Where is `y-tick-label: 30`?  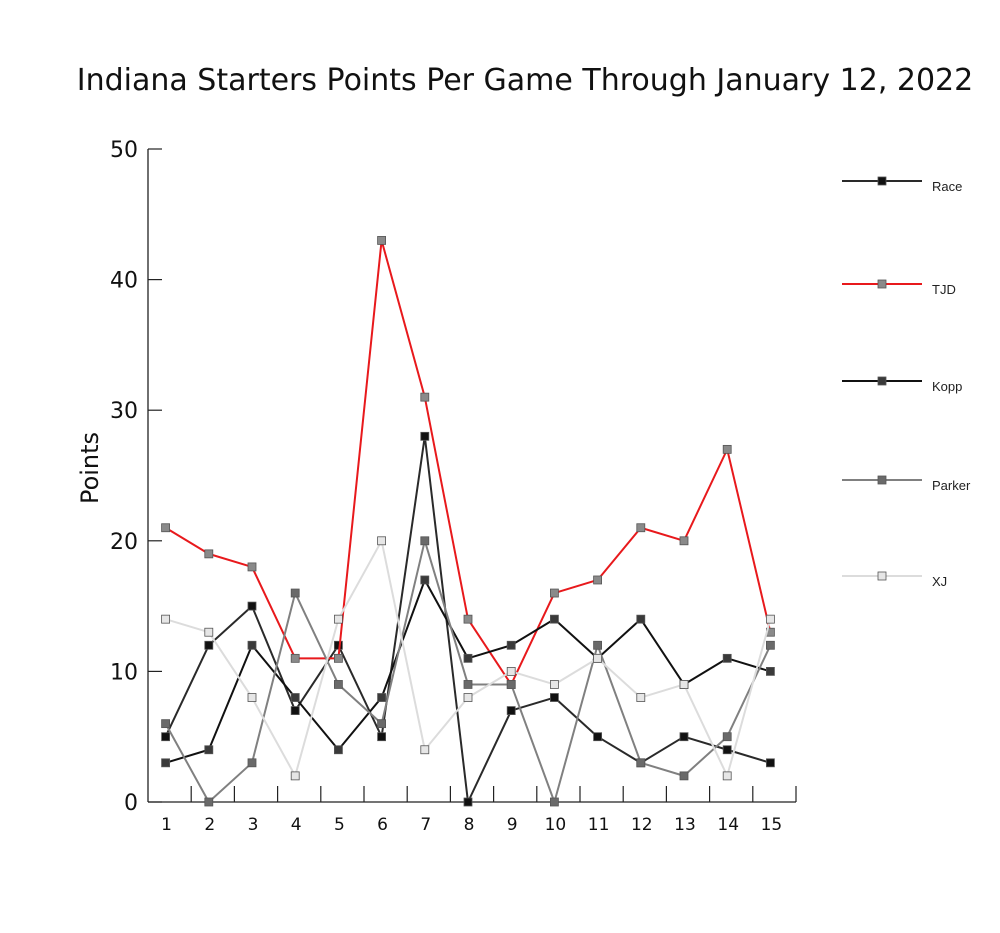 y-tick-label: 30 is located at coordinates (124, 411).